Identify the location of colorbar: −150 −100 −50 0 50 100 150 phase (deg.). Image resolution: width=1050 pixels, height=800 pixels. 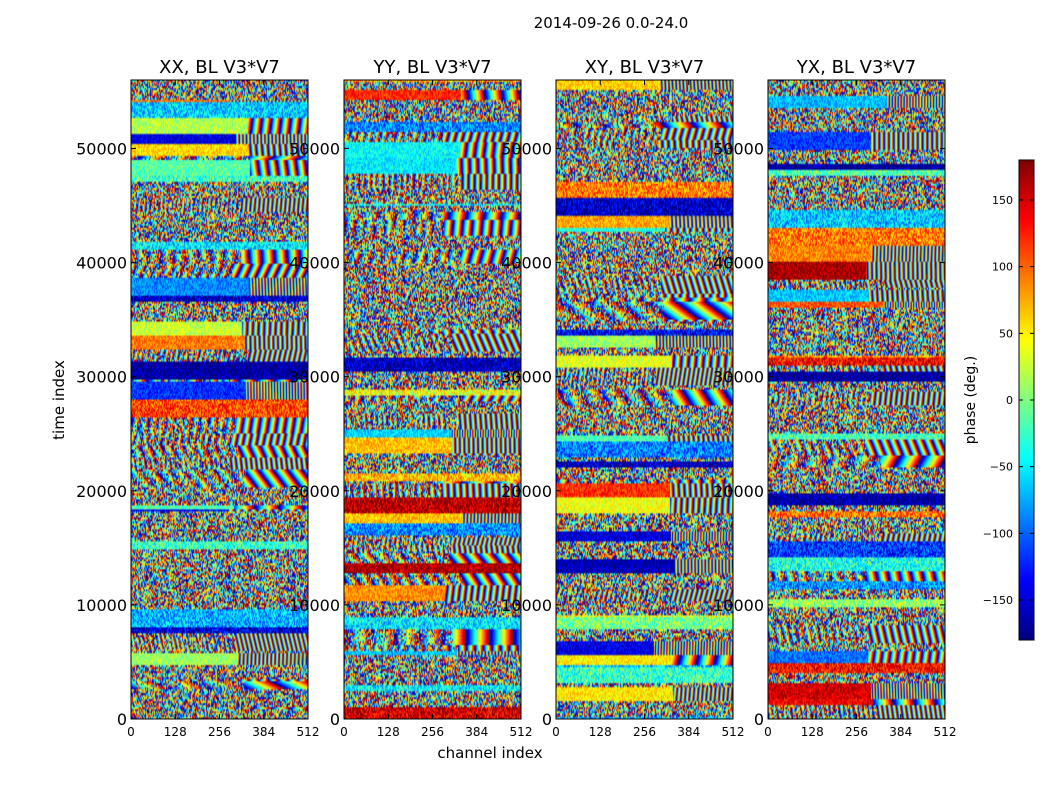
(999, 400).